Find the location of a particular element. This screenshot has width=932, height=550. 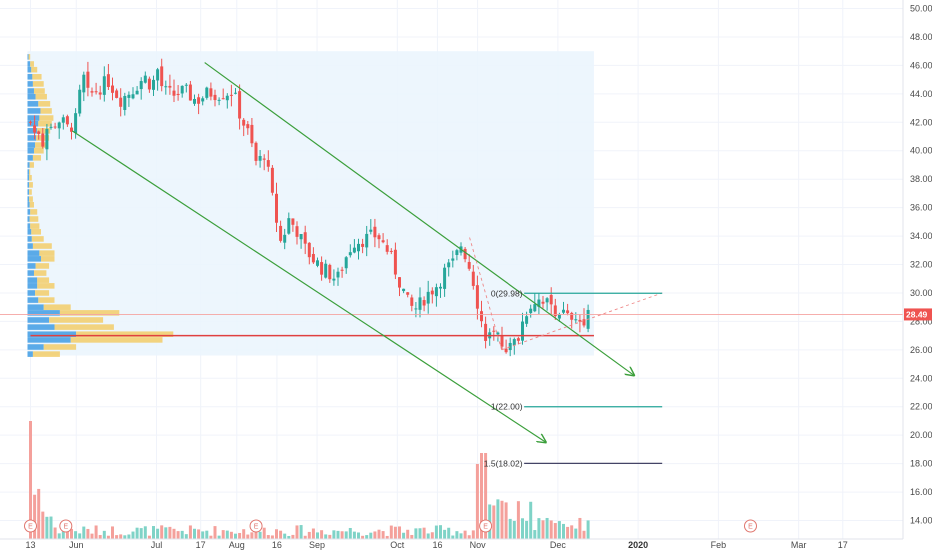

last-price-badge is located at coordinates (918, 314).